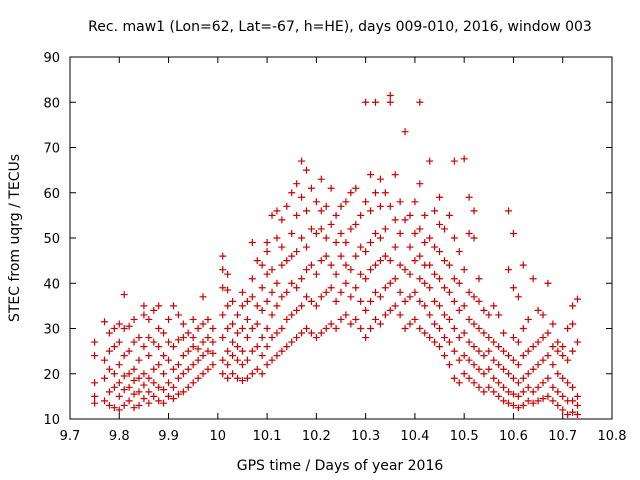 This screenshot has height=480, width=640. What do you see at coordinates (51, 375) in the screenshot?
I see `y-tick-label: 20` at bounding box center [51, 375].